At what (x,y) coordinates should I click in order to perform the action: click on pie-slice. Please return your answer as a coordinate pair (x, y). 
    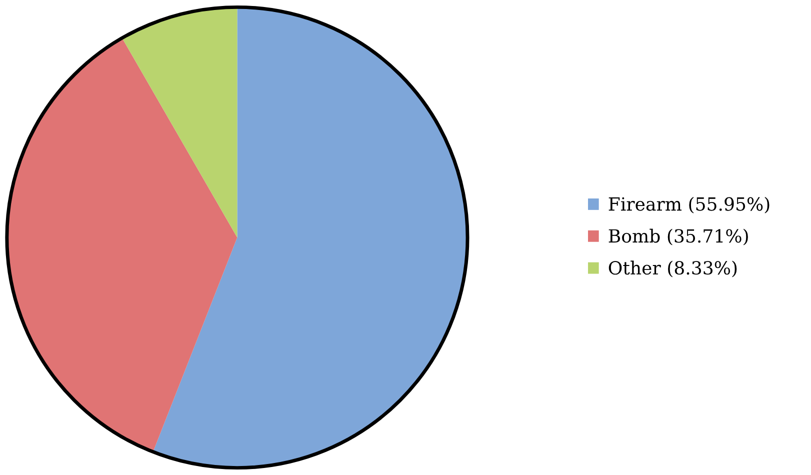
    Looking at the image, I should click on (180, 122).